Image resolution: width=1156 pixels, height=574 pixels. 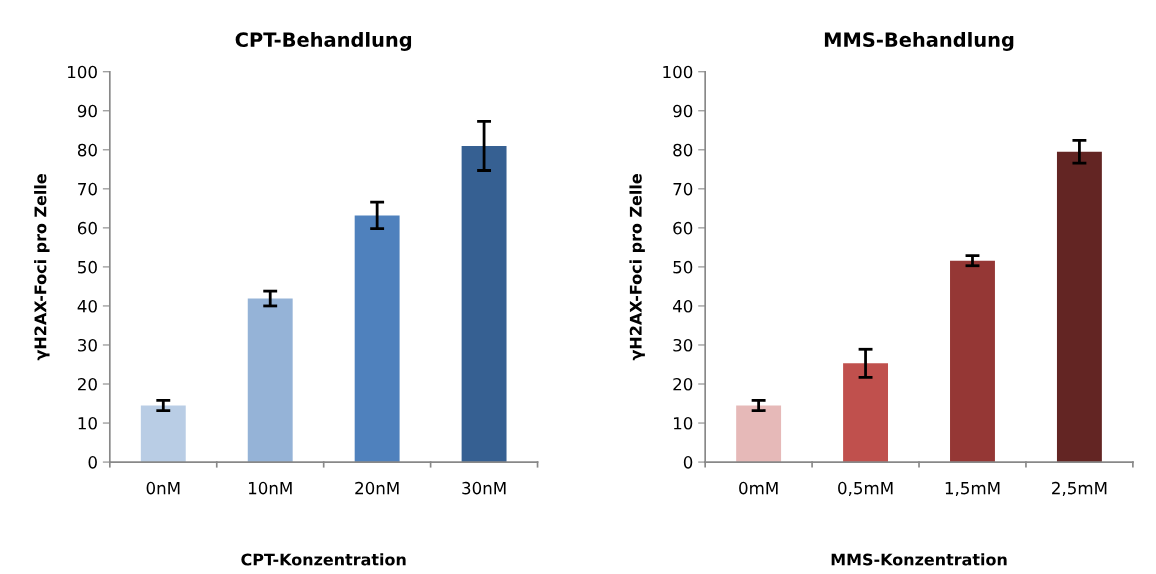 I want to click on x-tick-label: 2,5mM, so click(x=1079, y=489).